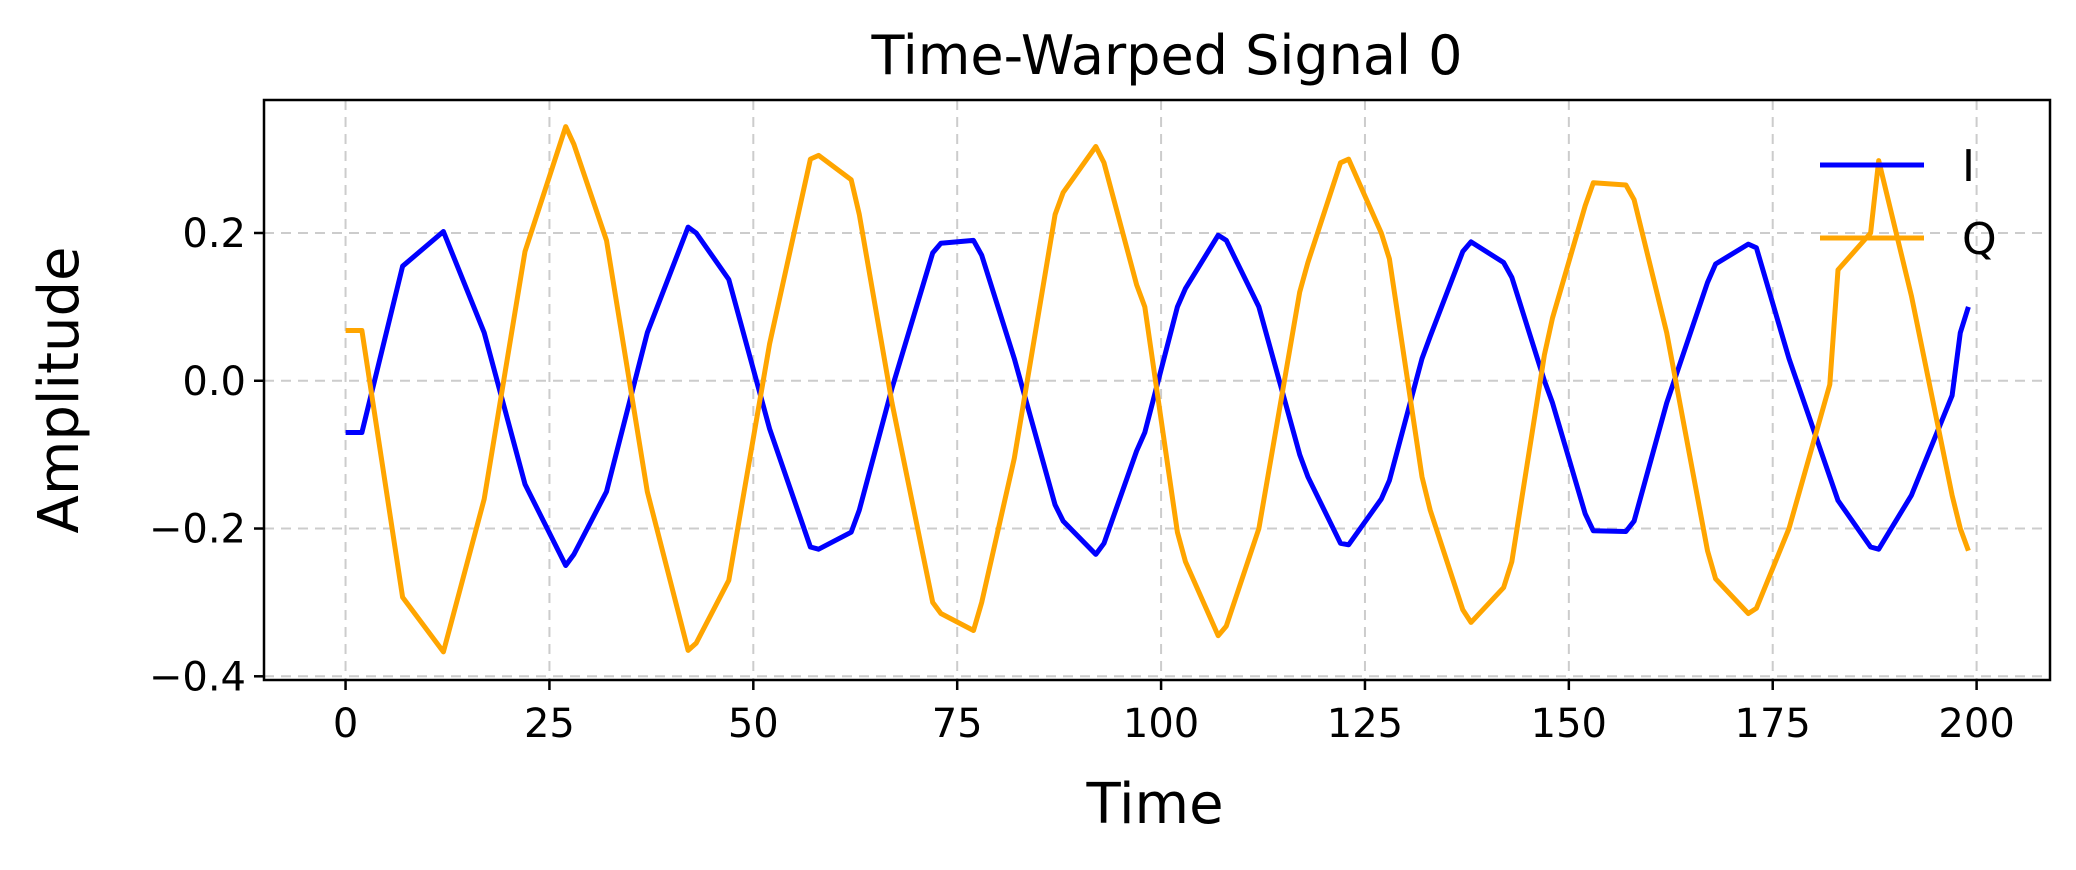  Describe the element at coordinates (1908, 203) in the screenshot. I see `legend: I Q` at that location.